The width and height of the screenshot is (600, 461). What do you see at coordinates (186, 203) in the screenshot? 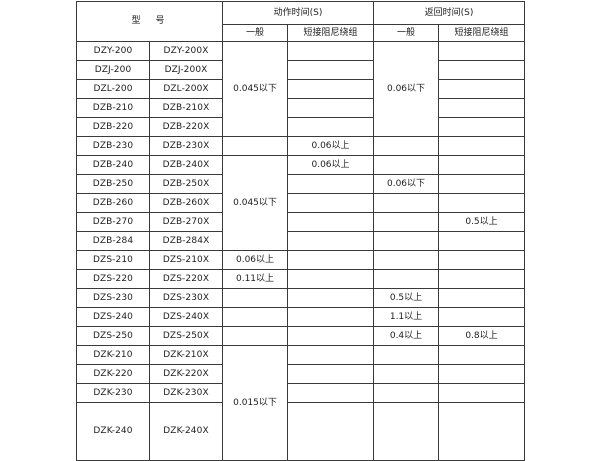
I see `cell-model-variant: DZB-260X` at bounding box center [186, 203].